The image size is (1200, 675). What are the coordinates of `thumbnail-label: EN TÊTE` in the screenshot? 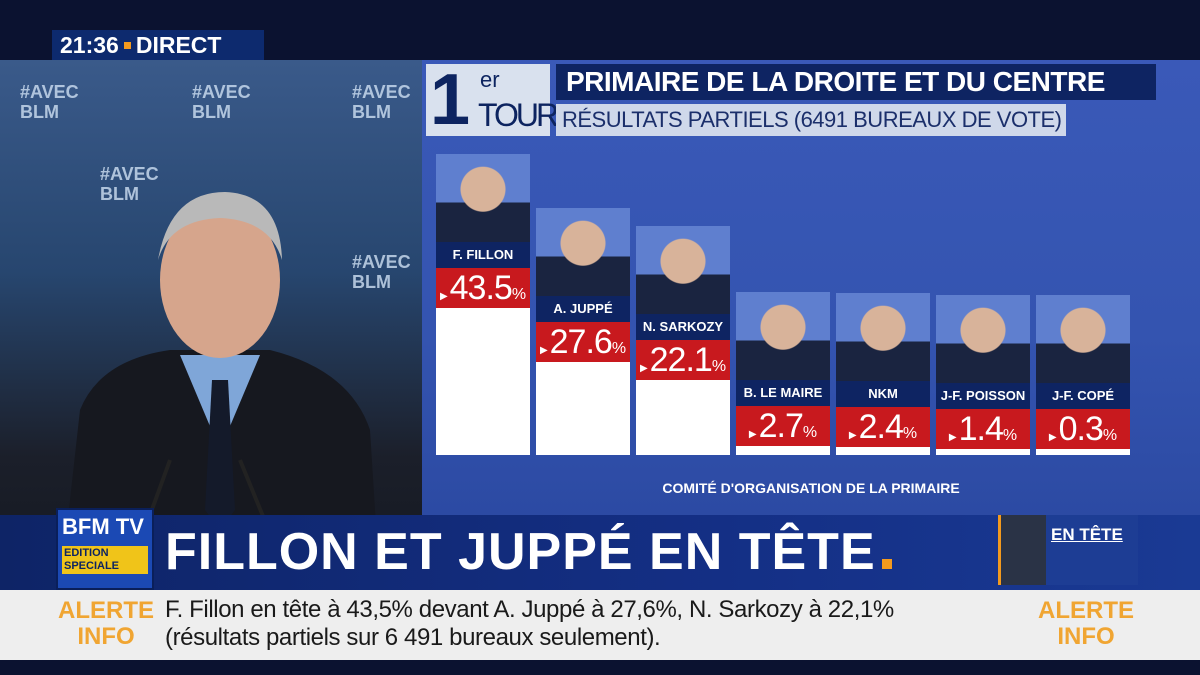 It's located at (1087, 534).